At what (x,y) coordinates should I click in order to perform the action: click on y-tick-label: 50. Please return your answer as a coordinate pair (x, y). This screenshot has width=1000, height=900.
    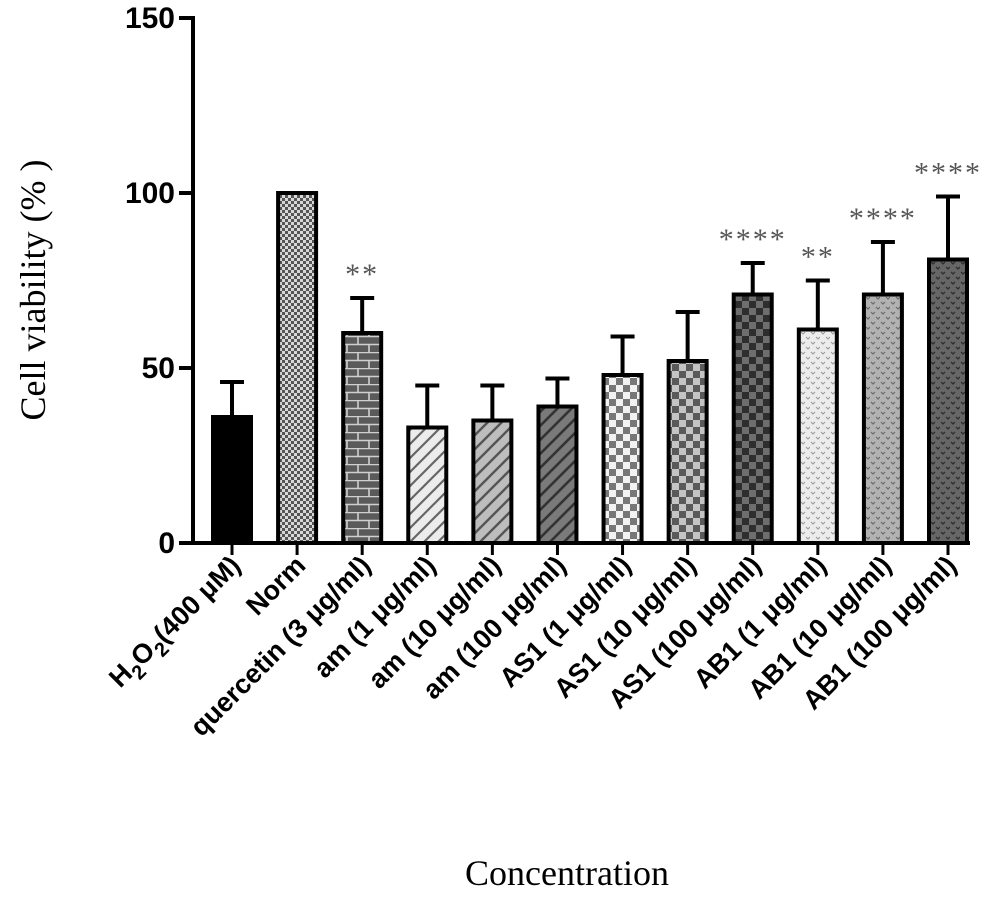
    Looking at the image, I should click on (158, 368).